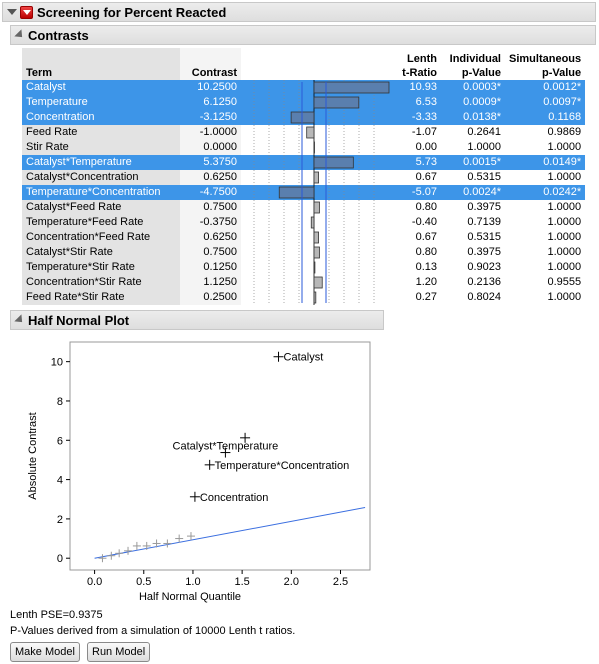  Describe the element at coordinates (426, 147) in the screenshot. I see `lenth-cell: 0.00` at that location.